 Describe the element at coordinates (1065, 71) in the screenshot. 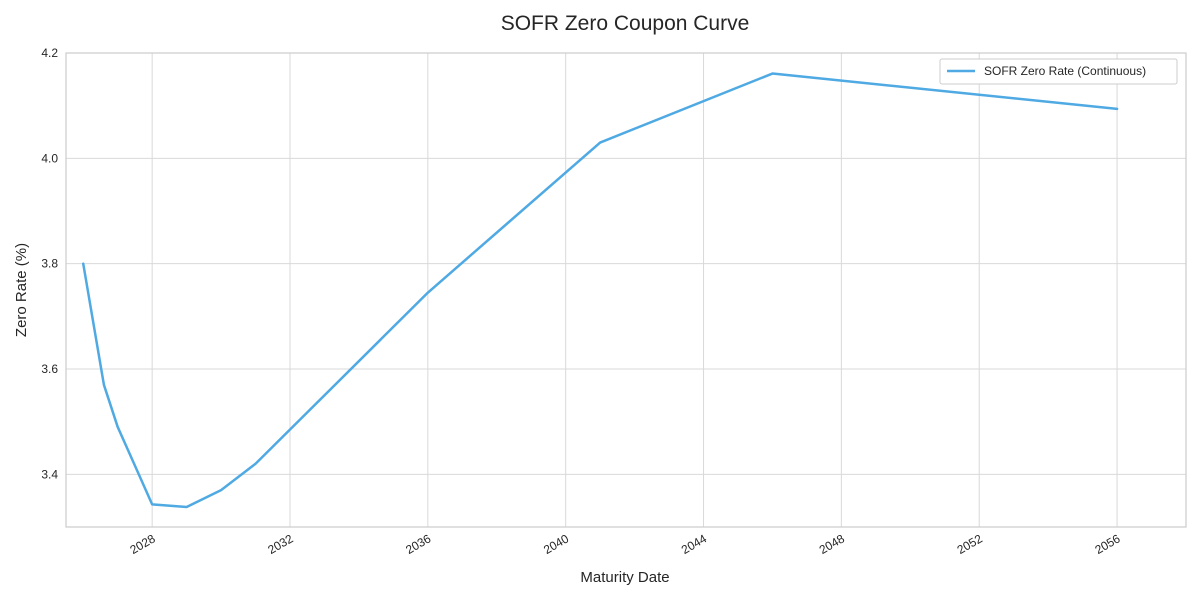

I see `legend-label: SOFR Zero Rate (Continuous)` at that location.